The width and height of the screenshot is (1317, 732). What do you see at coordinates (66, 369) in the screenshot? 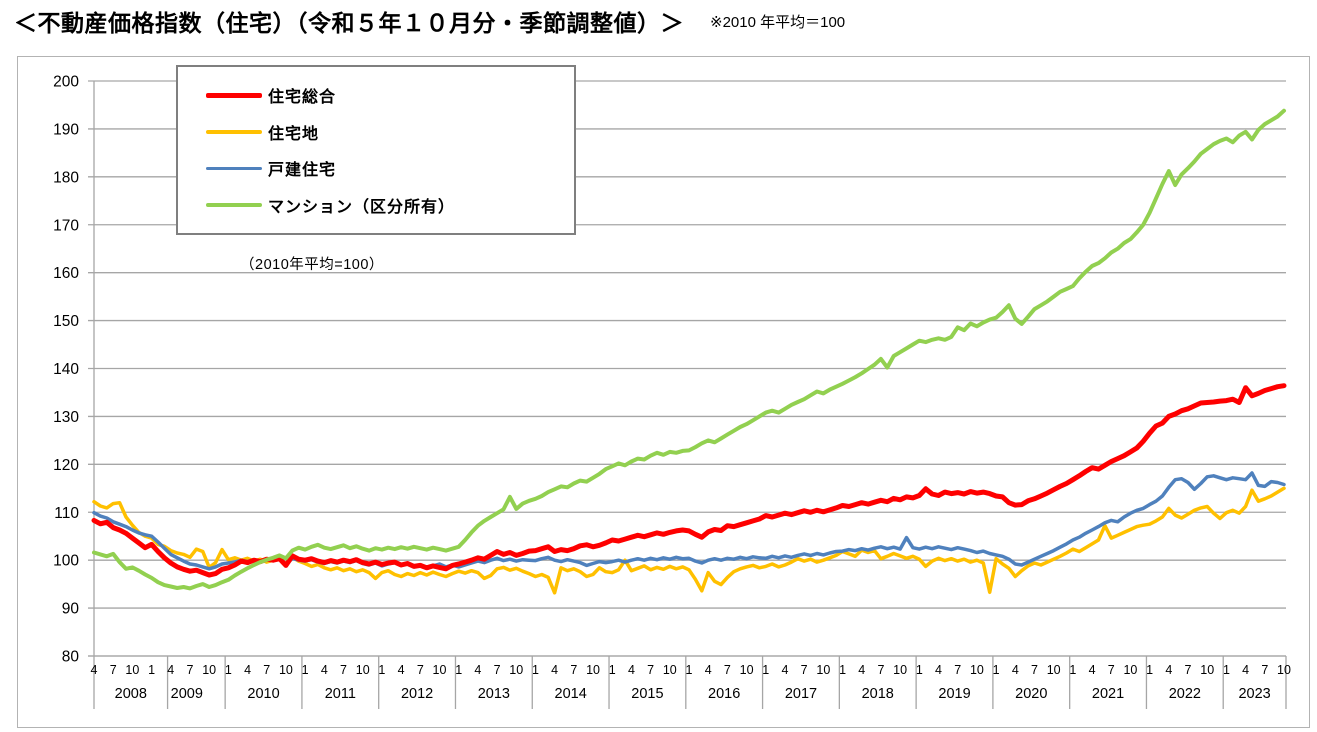
I see `y-tick-label: 140` at bounding box center [66, 369].